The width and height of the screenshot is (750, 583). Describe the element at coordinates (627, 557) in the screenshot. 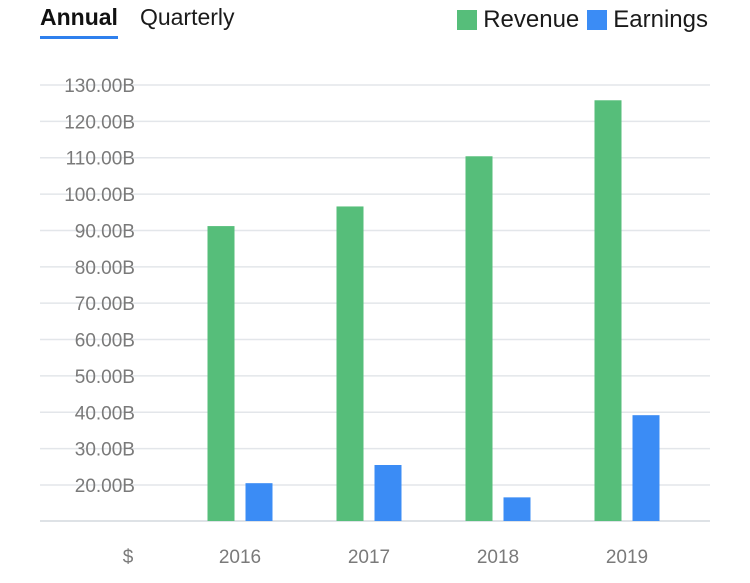

I see `x-tick-label: 2019` at that location.